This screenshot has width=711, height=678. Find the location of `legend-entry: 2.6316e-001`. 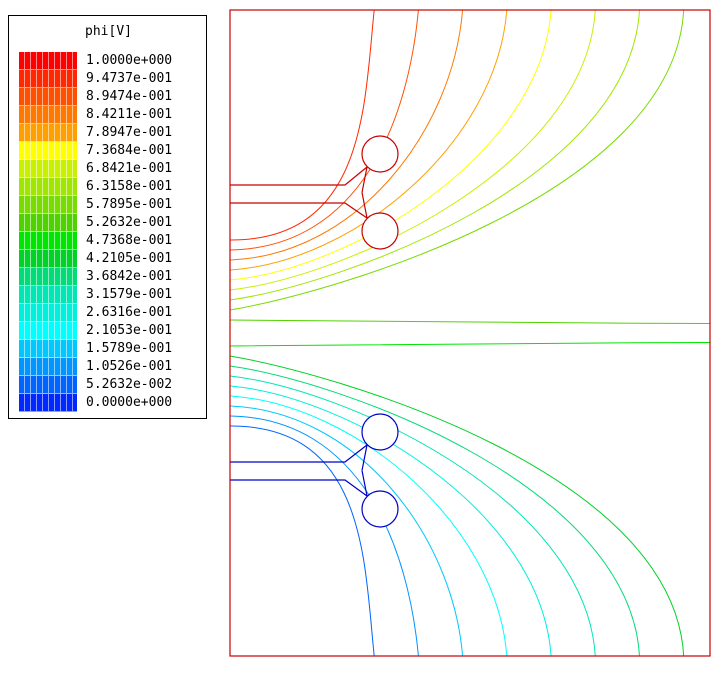

legend-entry: 2.6316e-001 is located at coordinates (108, 313).